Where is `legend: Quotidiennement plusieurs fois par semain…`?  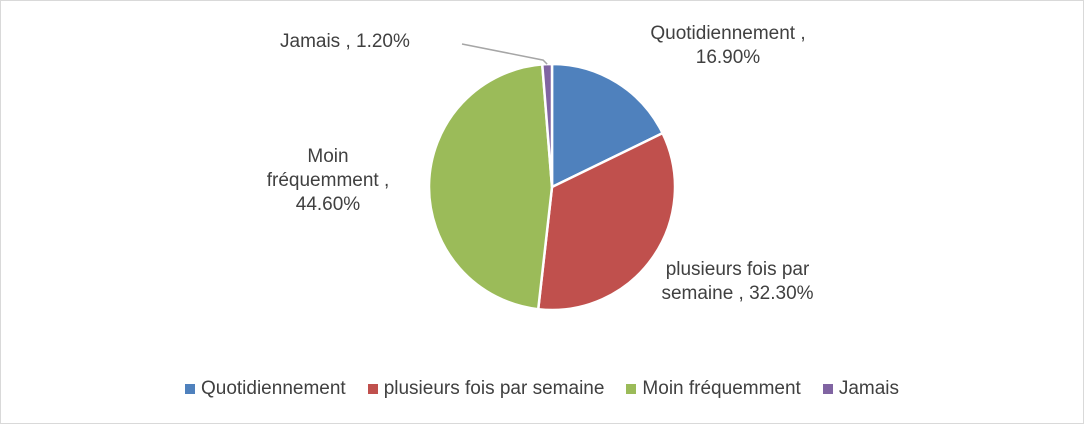 legend: Quotidiennement plusieurs fois par semain… is located at coordinates (542, 389).